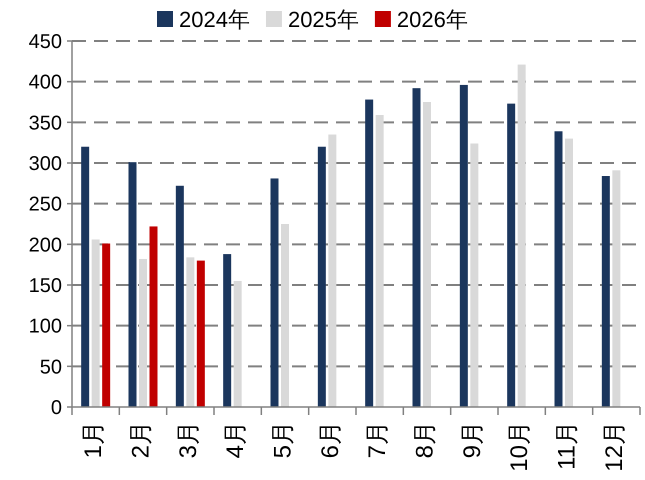  I want to click on x-tick-label: 3月, so click(188, 439).